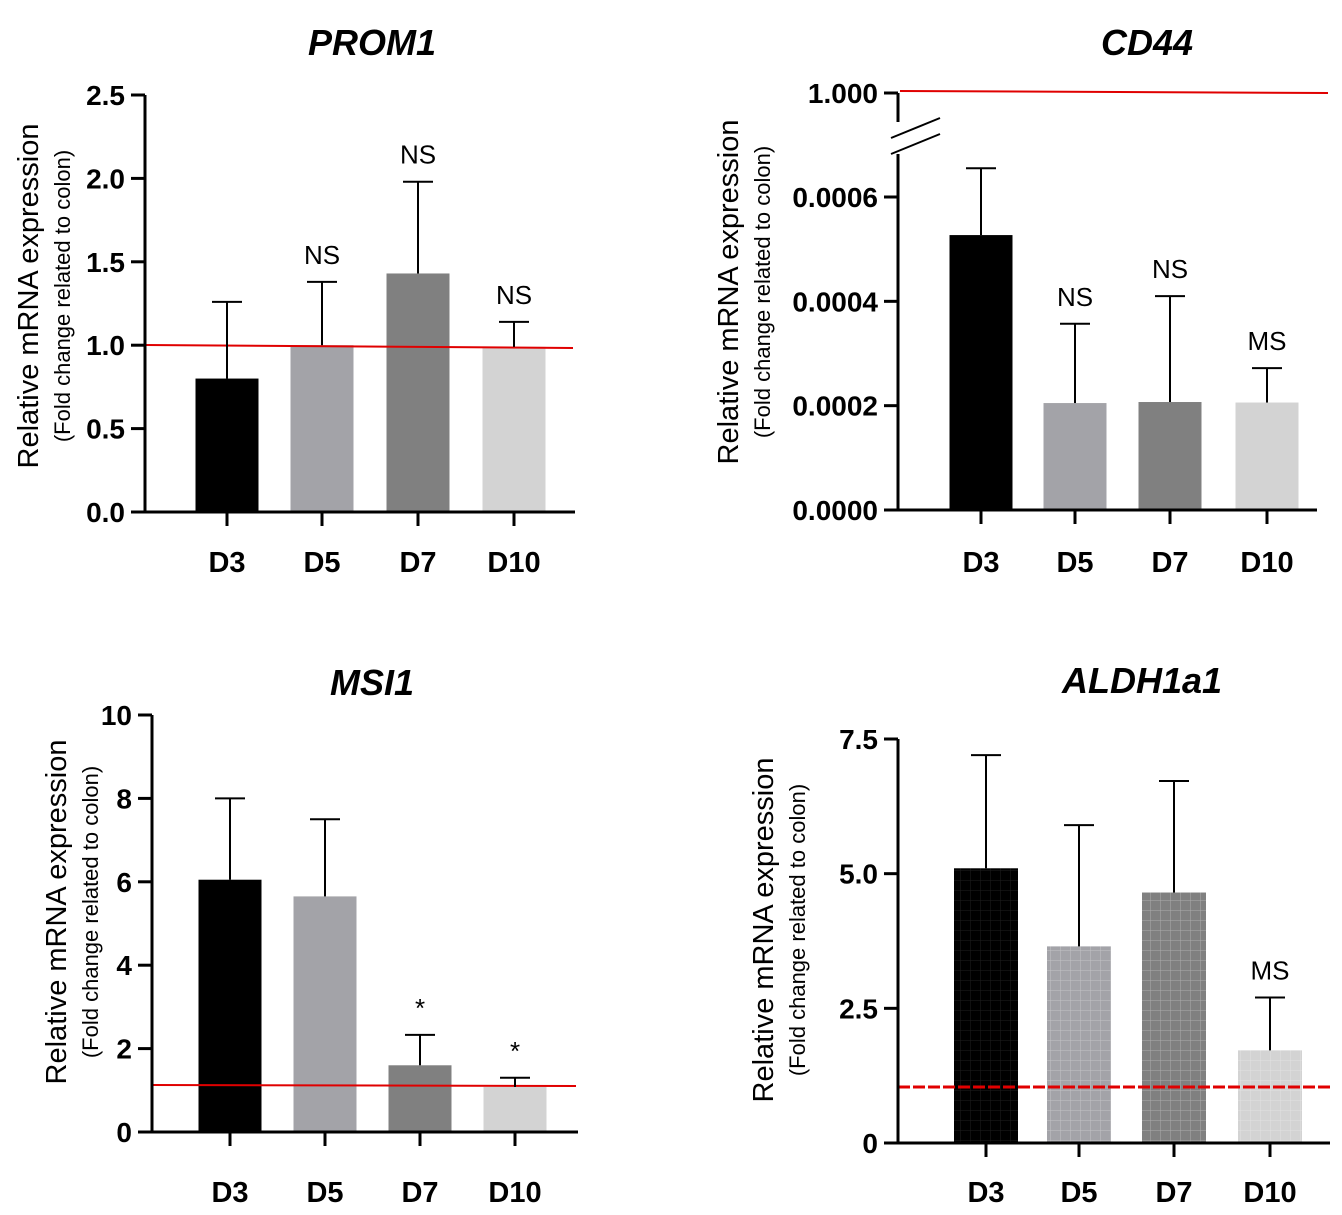 The width and height of the screenshot is (1342, 1215). I want to click on y-tick-label: 0.0000, so click(835, 510).